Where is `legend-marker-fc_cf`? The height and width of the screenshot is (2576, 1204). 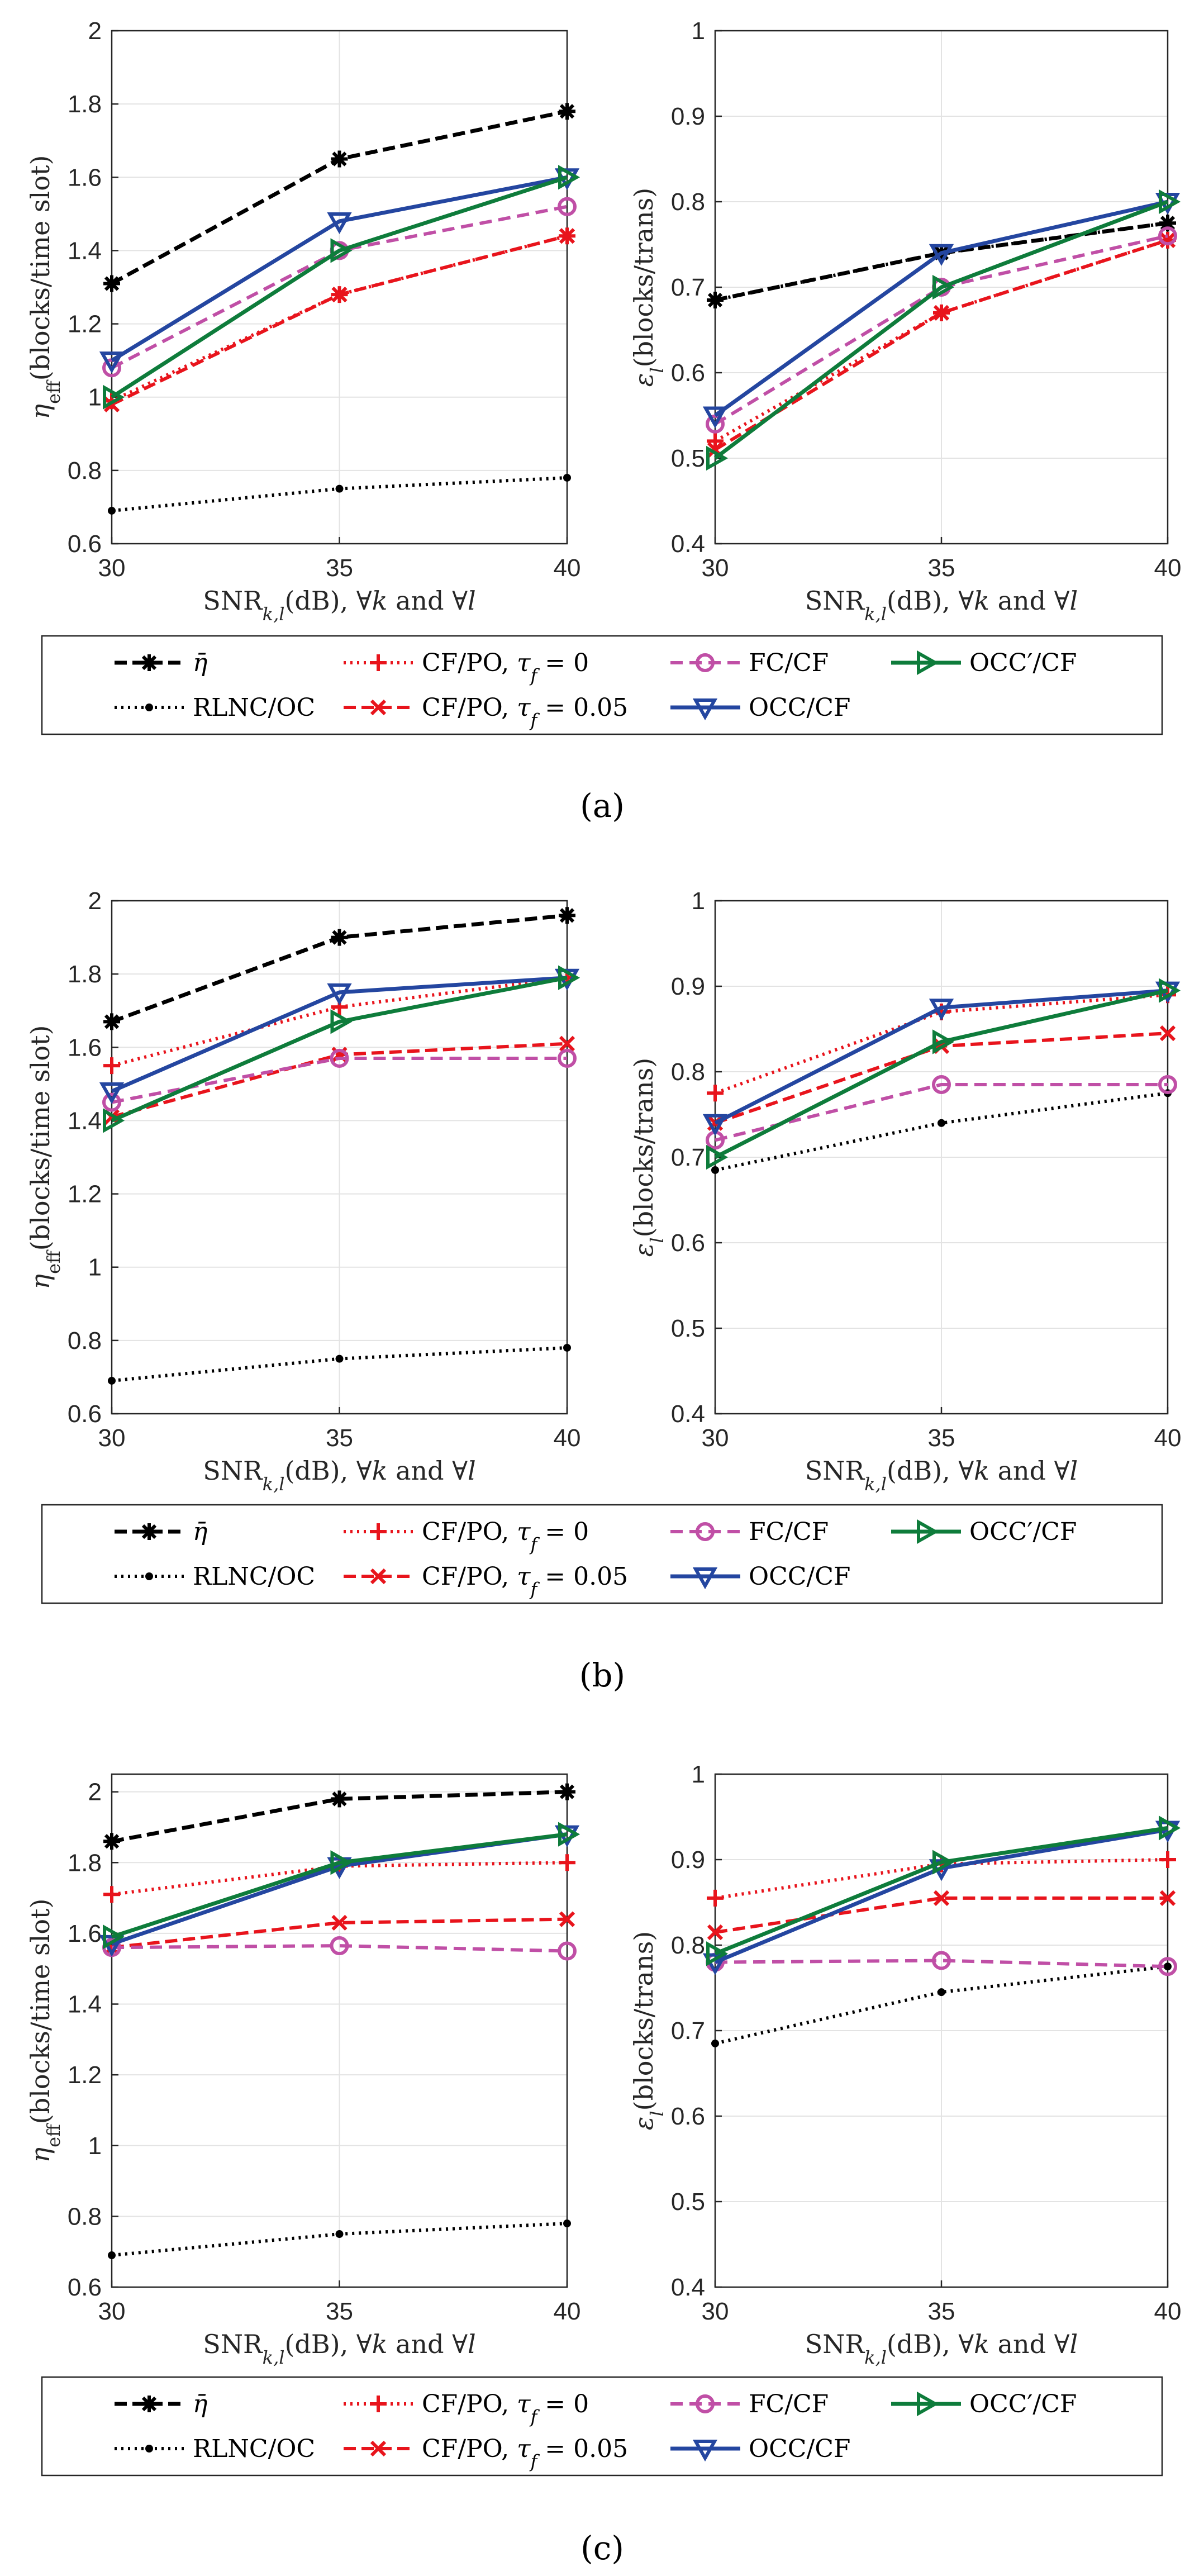 legend-marker-fc_cf is located at coordinates (705, 2404).